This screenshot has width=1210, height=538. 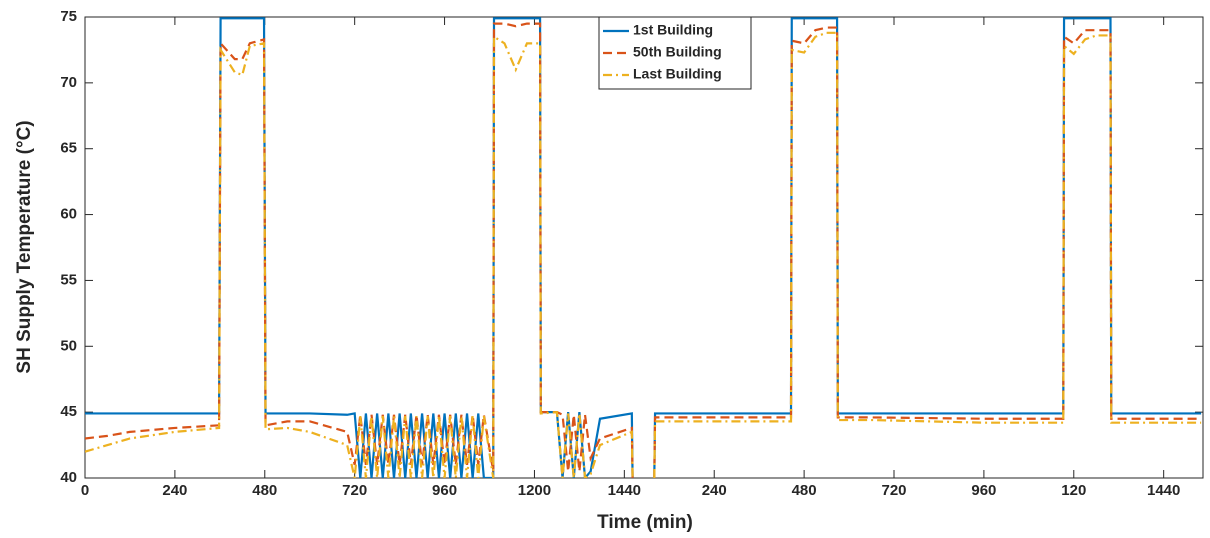 I want to click on y-tick-label: 45, so click(x=68, y=411).